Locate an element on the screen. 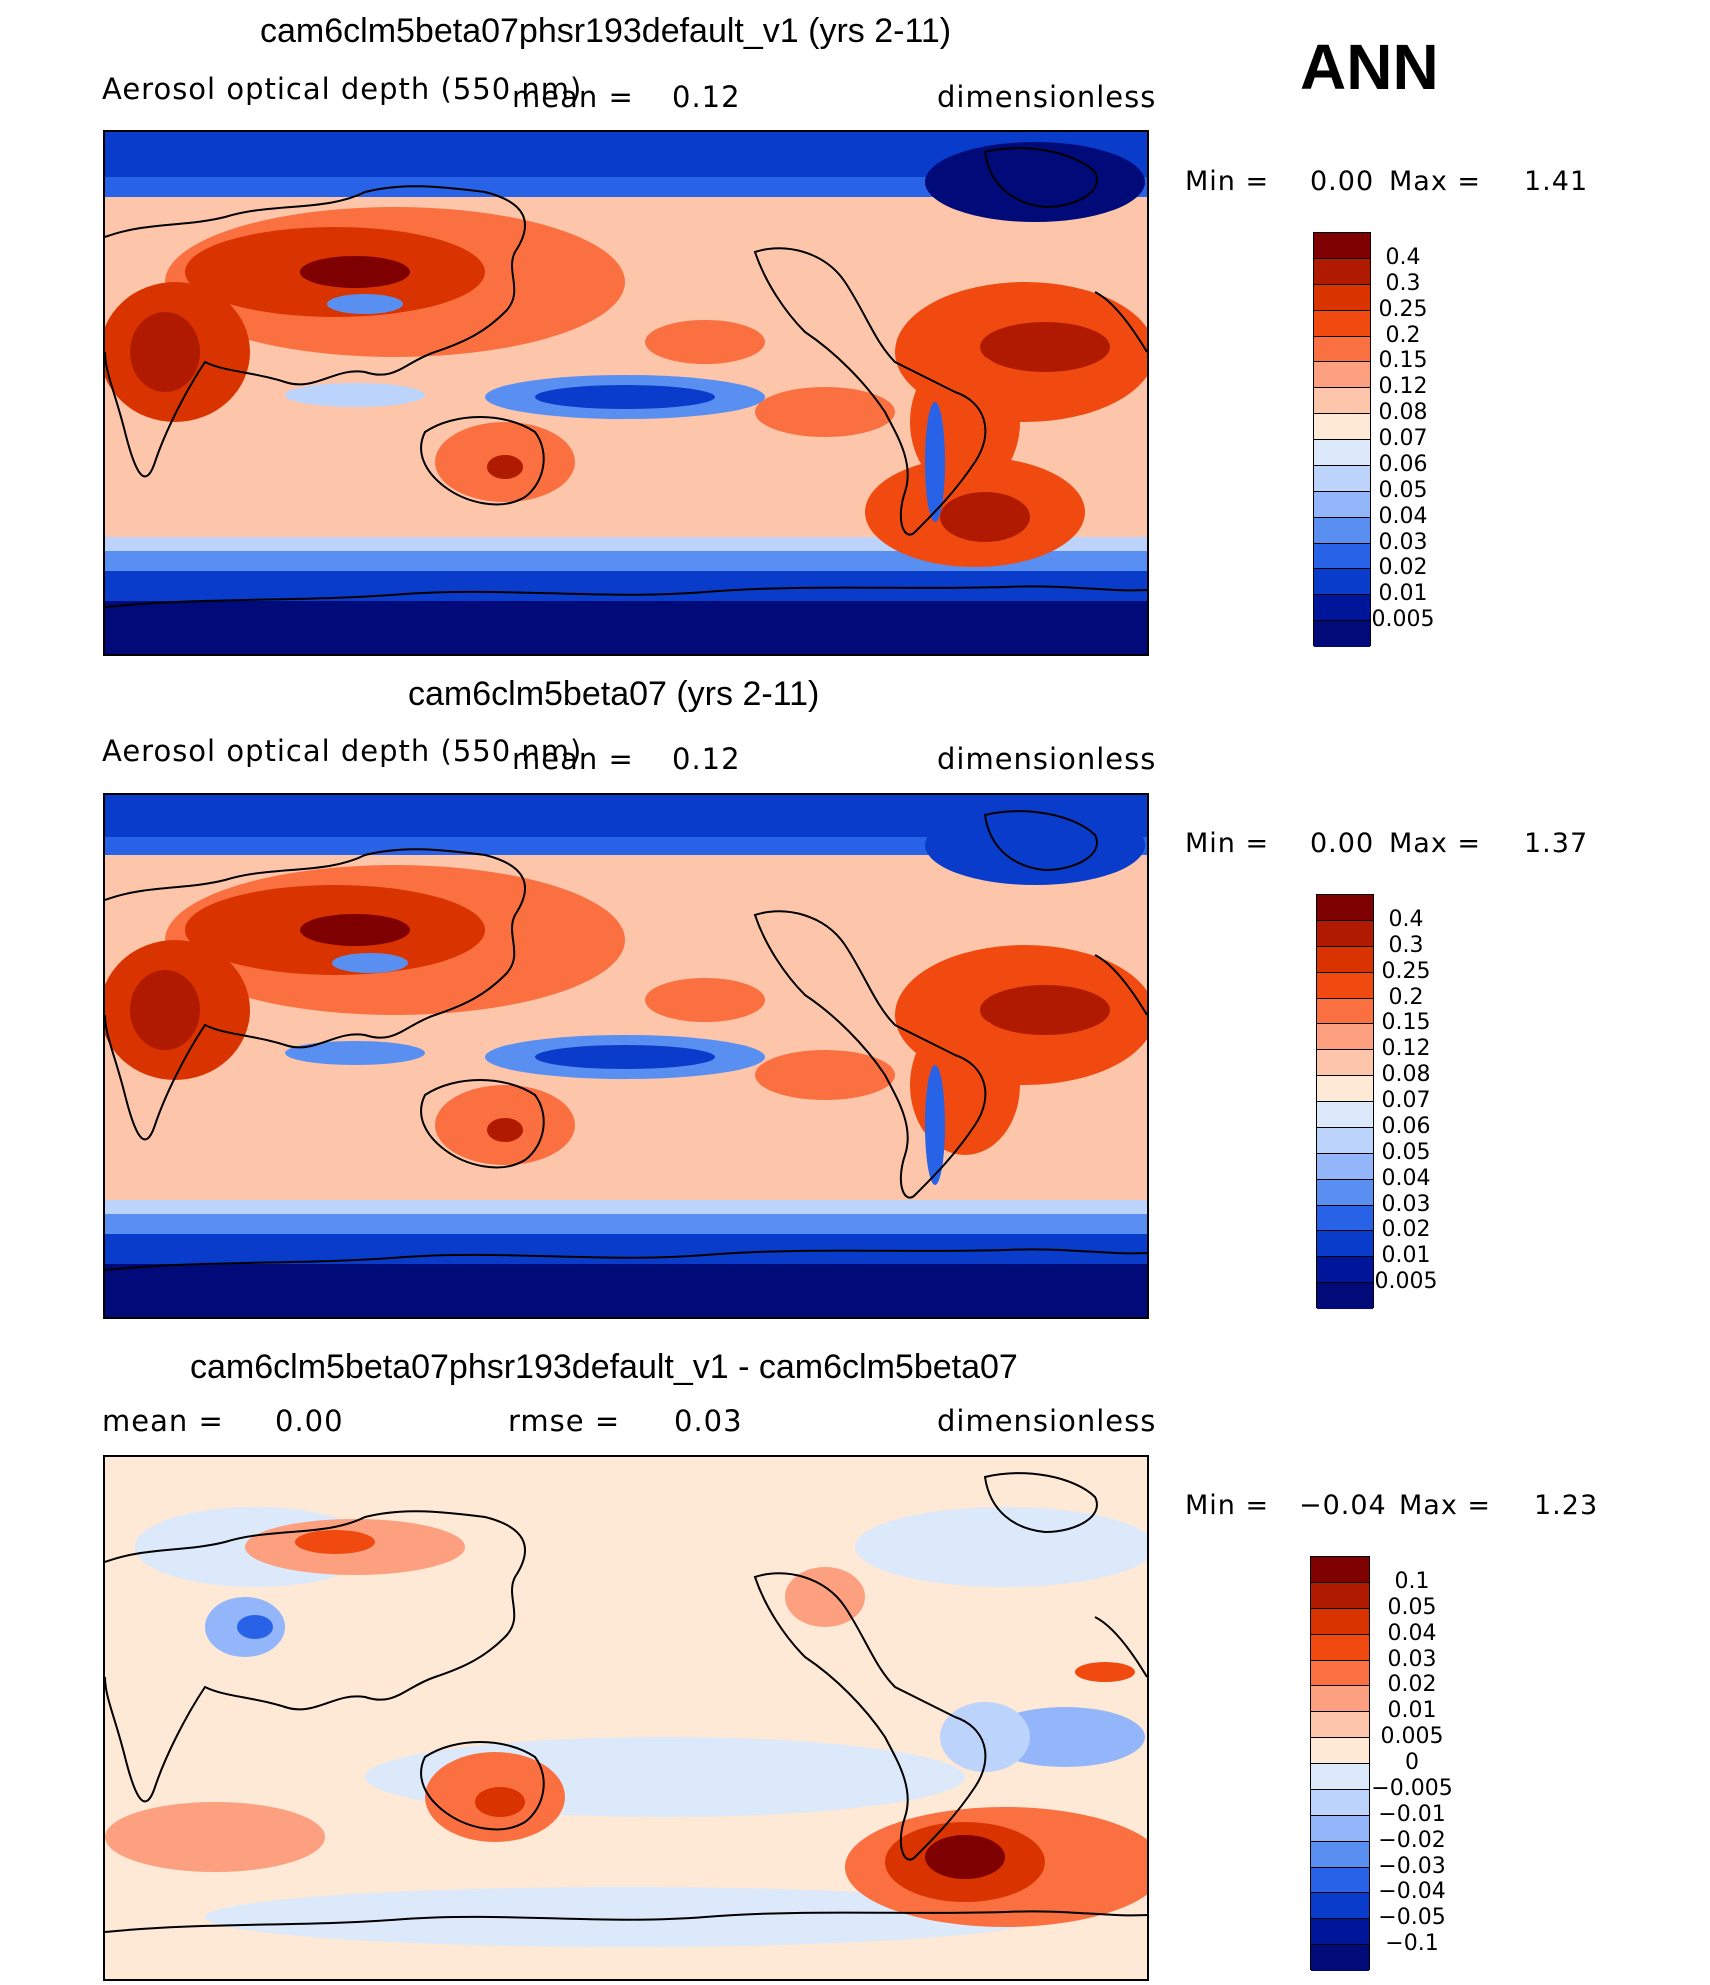  colorbar-tick-label: 0.08 is located at coordinates (1406, 1075).